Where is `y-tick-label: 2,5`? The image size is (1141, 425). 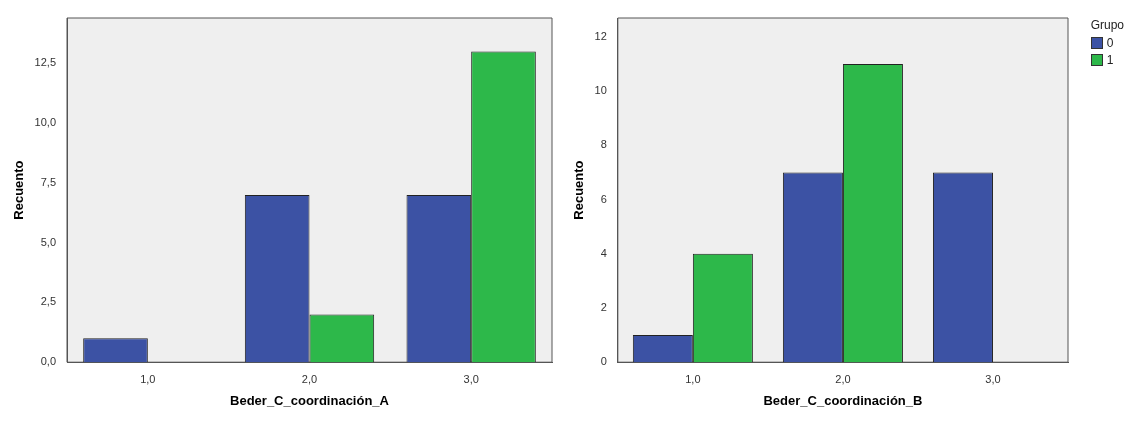 y-tick-label: 2,5 is located at coordinates (48, 301).